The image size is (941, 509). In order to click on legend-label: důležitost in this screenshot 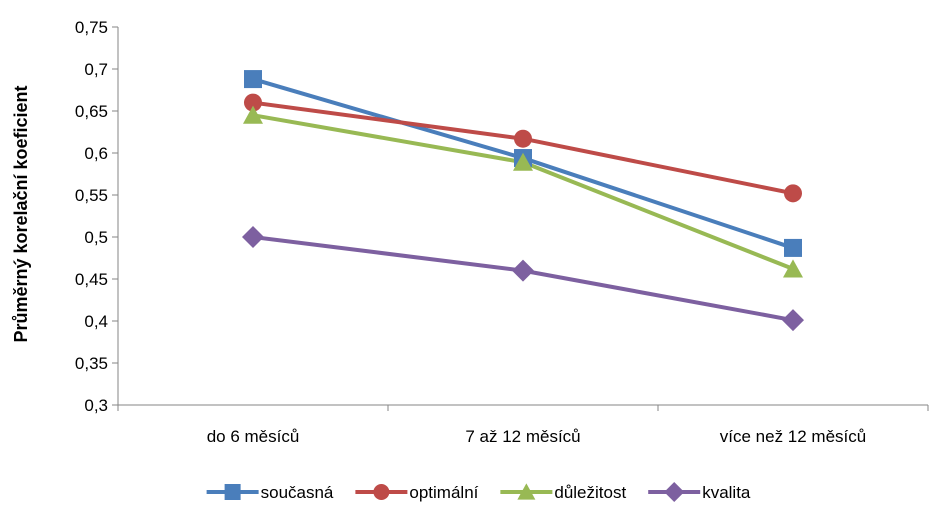, I will do `click(590, 492)`.